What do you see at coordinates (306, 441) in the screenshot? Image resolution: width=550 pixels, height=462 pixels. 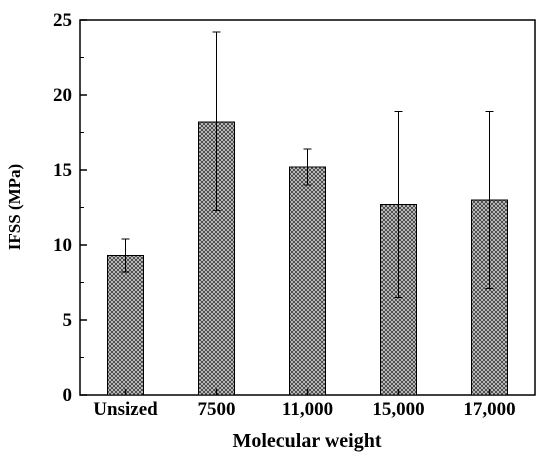 I see `x-axis-title: Molecular weight` at bounding box center [306, 441].